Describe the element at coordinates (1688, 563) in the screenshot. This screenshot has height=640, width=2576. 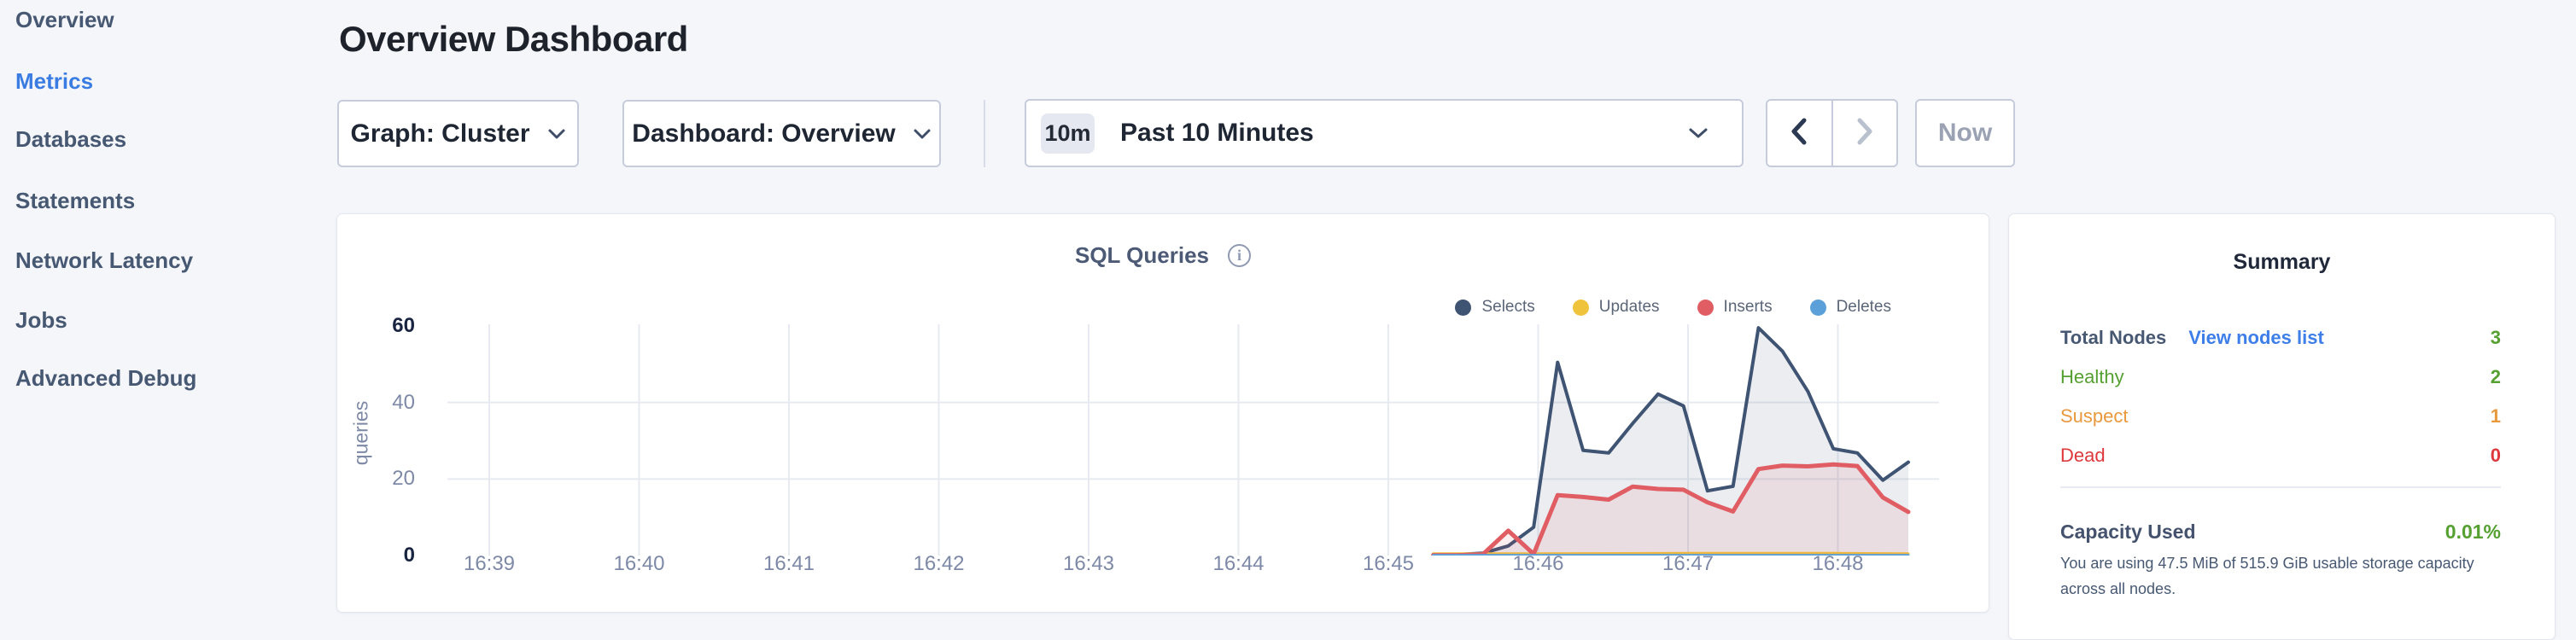
I see `x-tick-label: 16:47` at that location.